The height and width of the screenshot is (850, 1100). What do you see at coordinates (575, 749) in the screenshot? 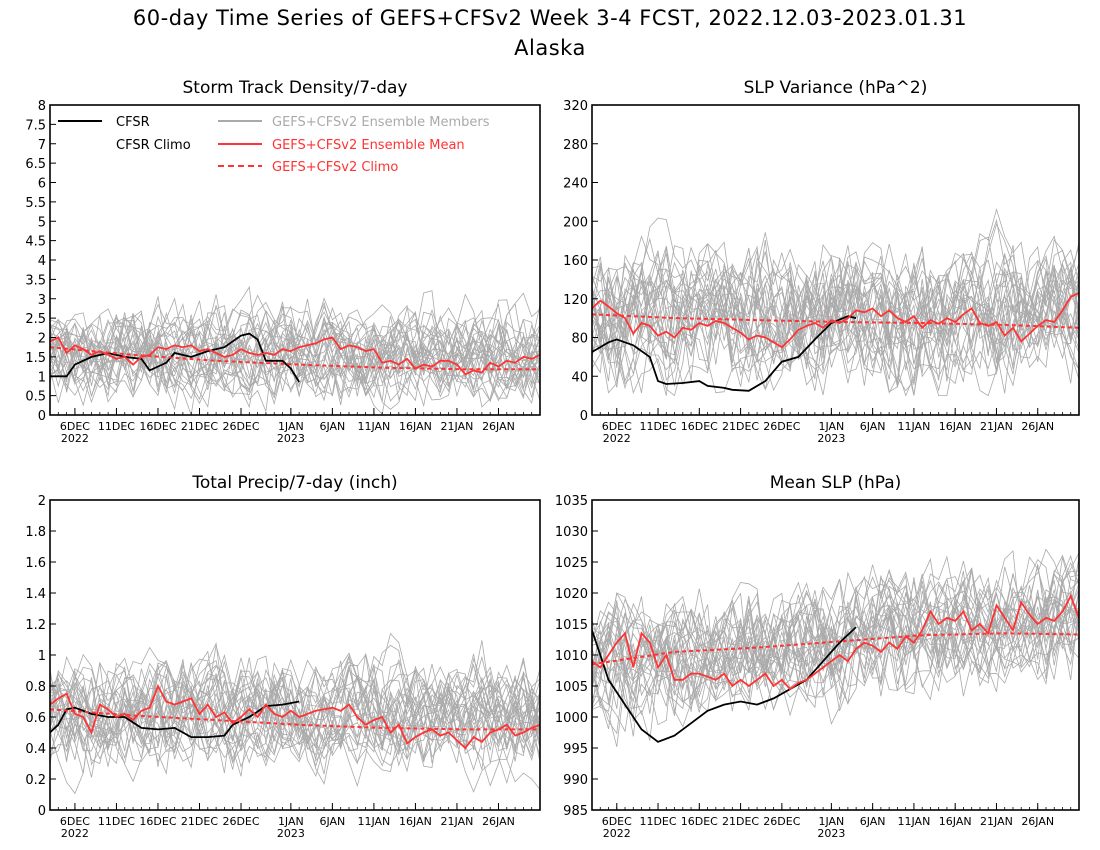
I see `y-tick-label: 995` at bounding box center [575, 749].